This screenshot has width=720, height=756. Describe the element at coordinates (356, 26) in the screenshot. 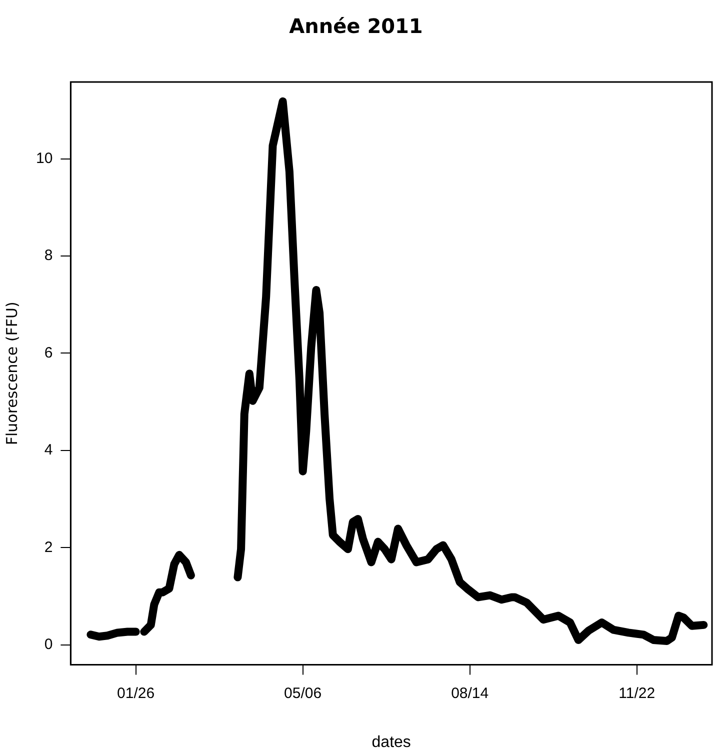

I see `chart-title: Année 2011` at that location.